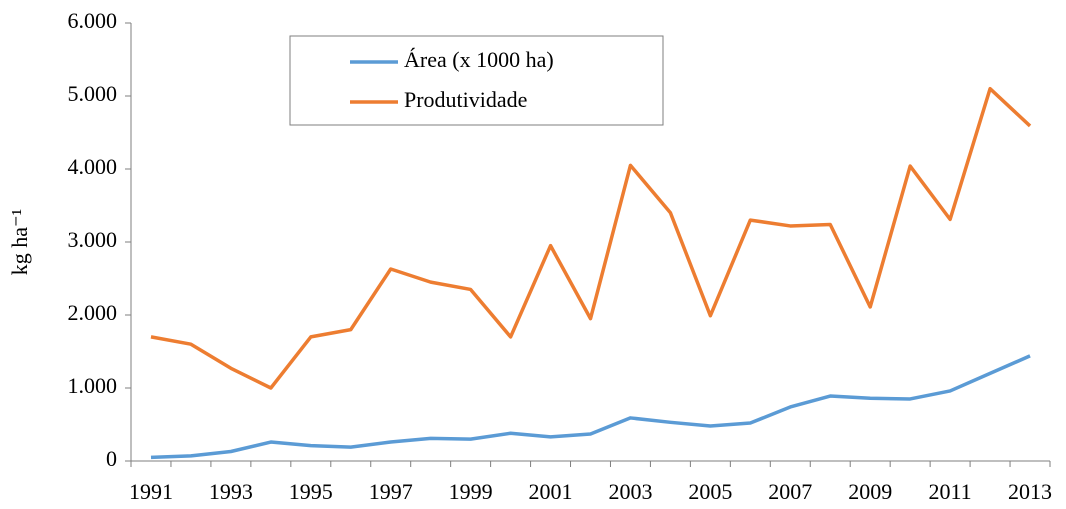 This screenshot has height=509, width=1066. What do you see at coordinates (93, 20) in the screenshot?
I see `y-tick-label: 6.000` at bounding box center [93, 20].